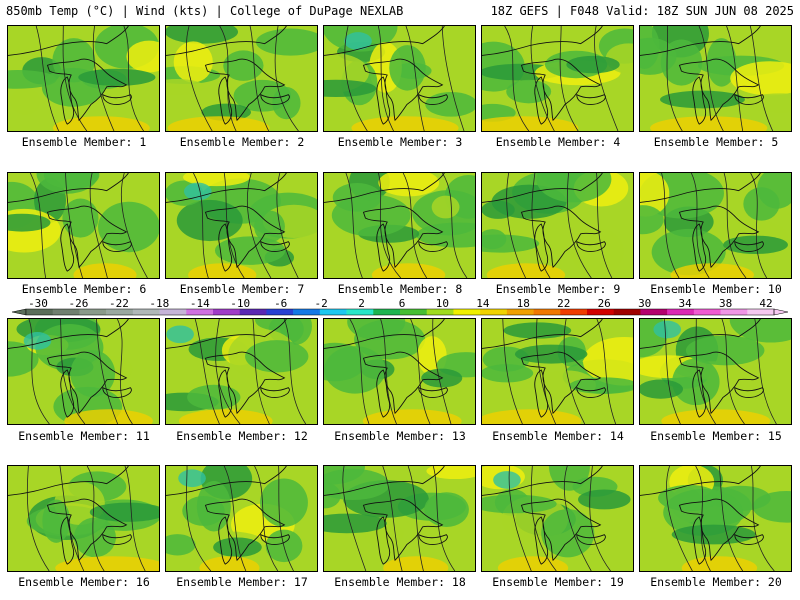  What do you see at coordinates (716, 582) in the screenshot?
I see `ensemble-member-label: Ensemble Member: 20` at bounding box center [716, 582].